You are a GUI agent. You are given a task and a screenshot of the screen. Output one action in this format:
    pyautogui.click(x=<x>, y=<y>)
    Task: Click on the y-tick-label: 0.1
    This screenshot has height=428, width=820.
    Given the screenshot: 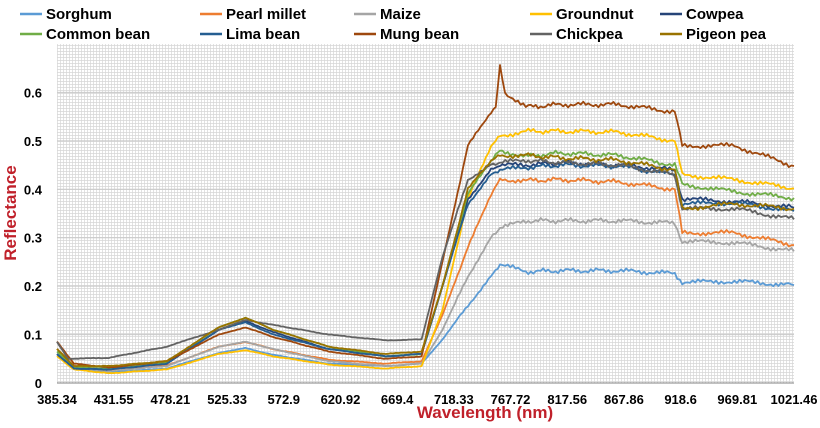 What is the action you would take?
    pyautogui.click(x=33, y=335)
    